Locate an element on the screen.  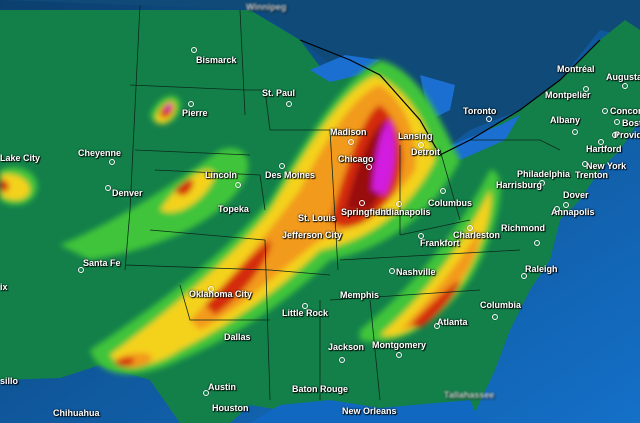
city-label: Nashville is located at coordinates (416, 272).